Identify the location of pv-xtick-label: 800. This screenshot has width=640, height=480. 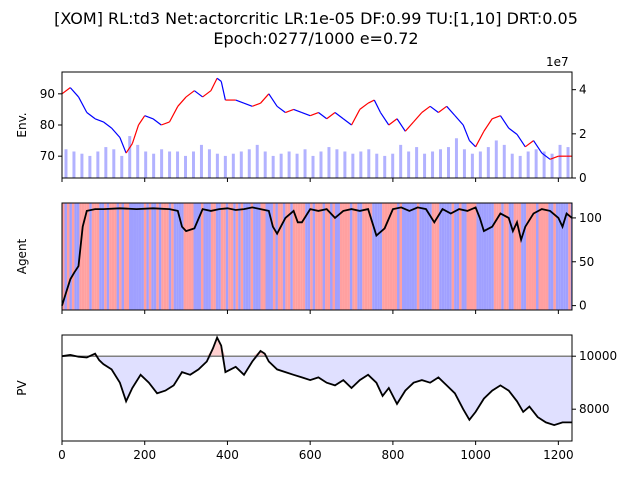
(392, 455).